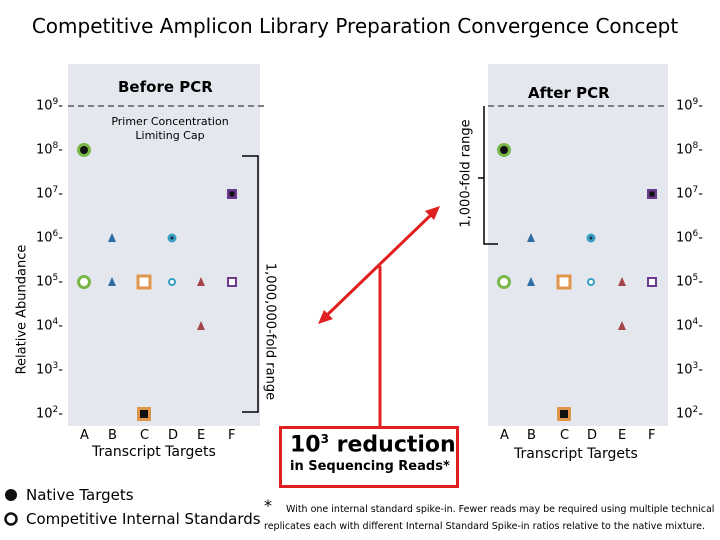 This screenshot has width=720, height=540. What do you see at coordinates (144, 414) in the screenshot?
I see `before-native-C` at bounding box center [144, 414].